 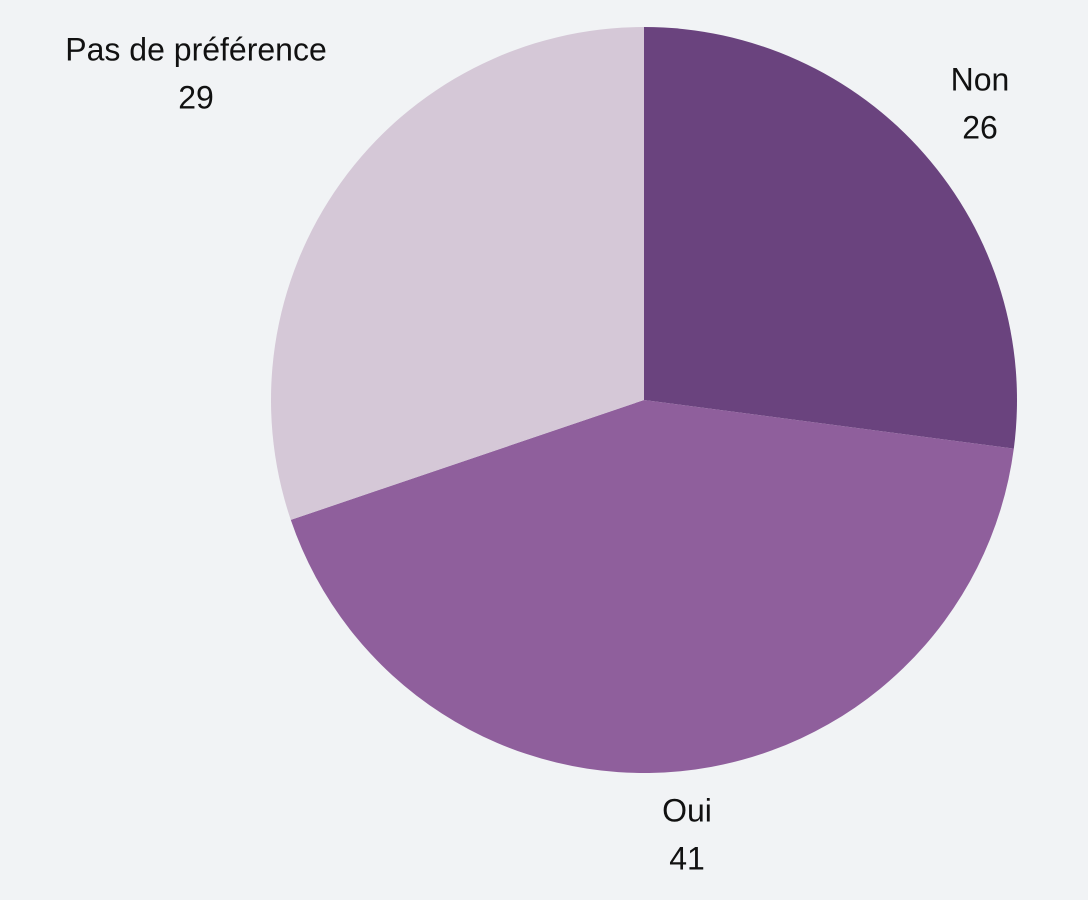 What do you see at coordinates (196, 49) in the screenshot?
I see `slice-label: Pas de préférence` at bounding box center [196, 49].